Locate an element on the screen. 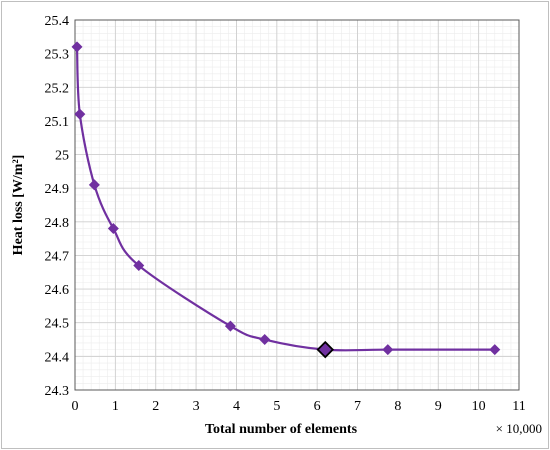 This screenshot has width=550, height=450. y-axis-title: Heat loss [W/m²] is located at coordinates (18, 205).